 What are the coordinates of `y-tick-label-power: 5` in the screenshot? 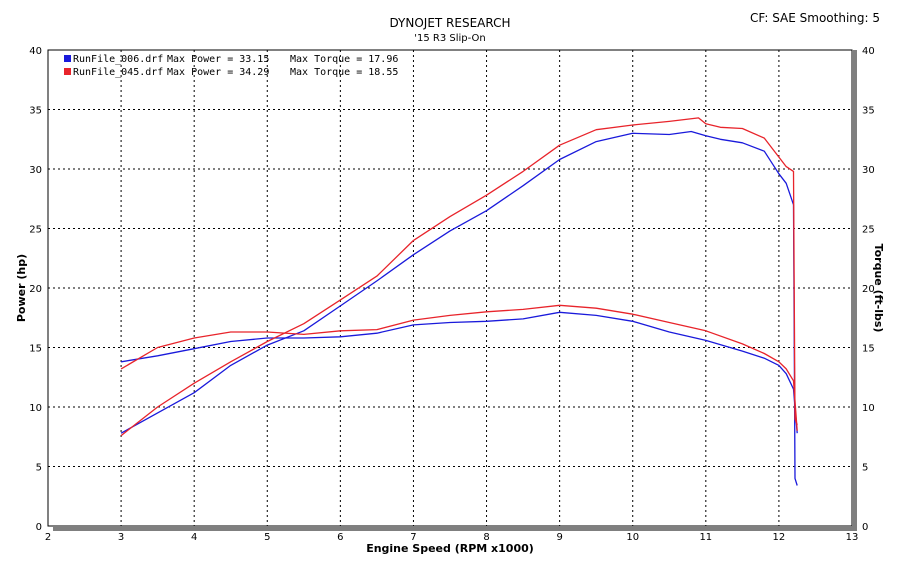 It's located at (39, 468).